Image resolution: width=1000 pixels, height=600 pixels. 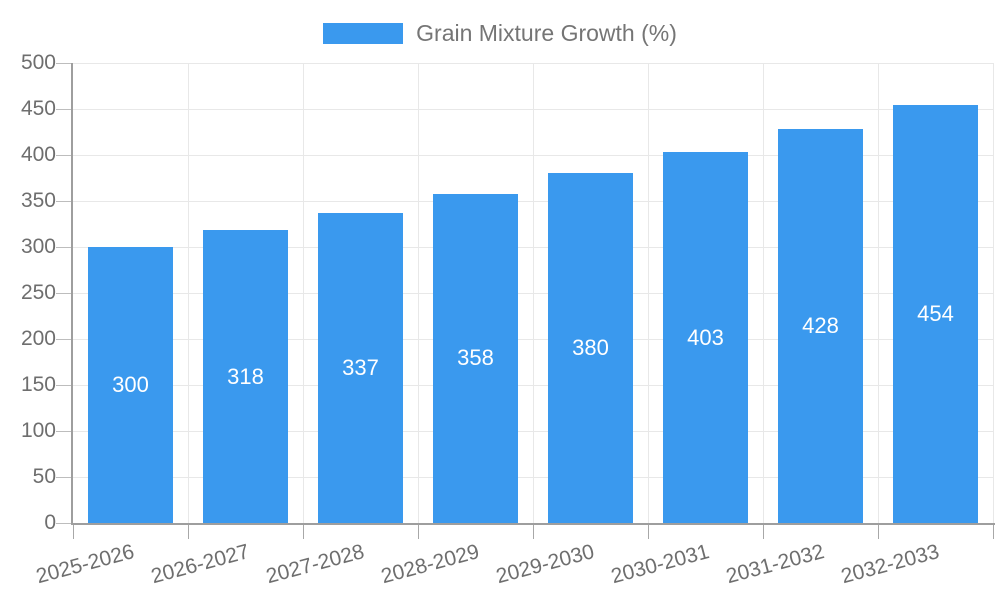 I want to click on bar: 300, so click(x=130, y=385).